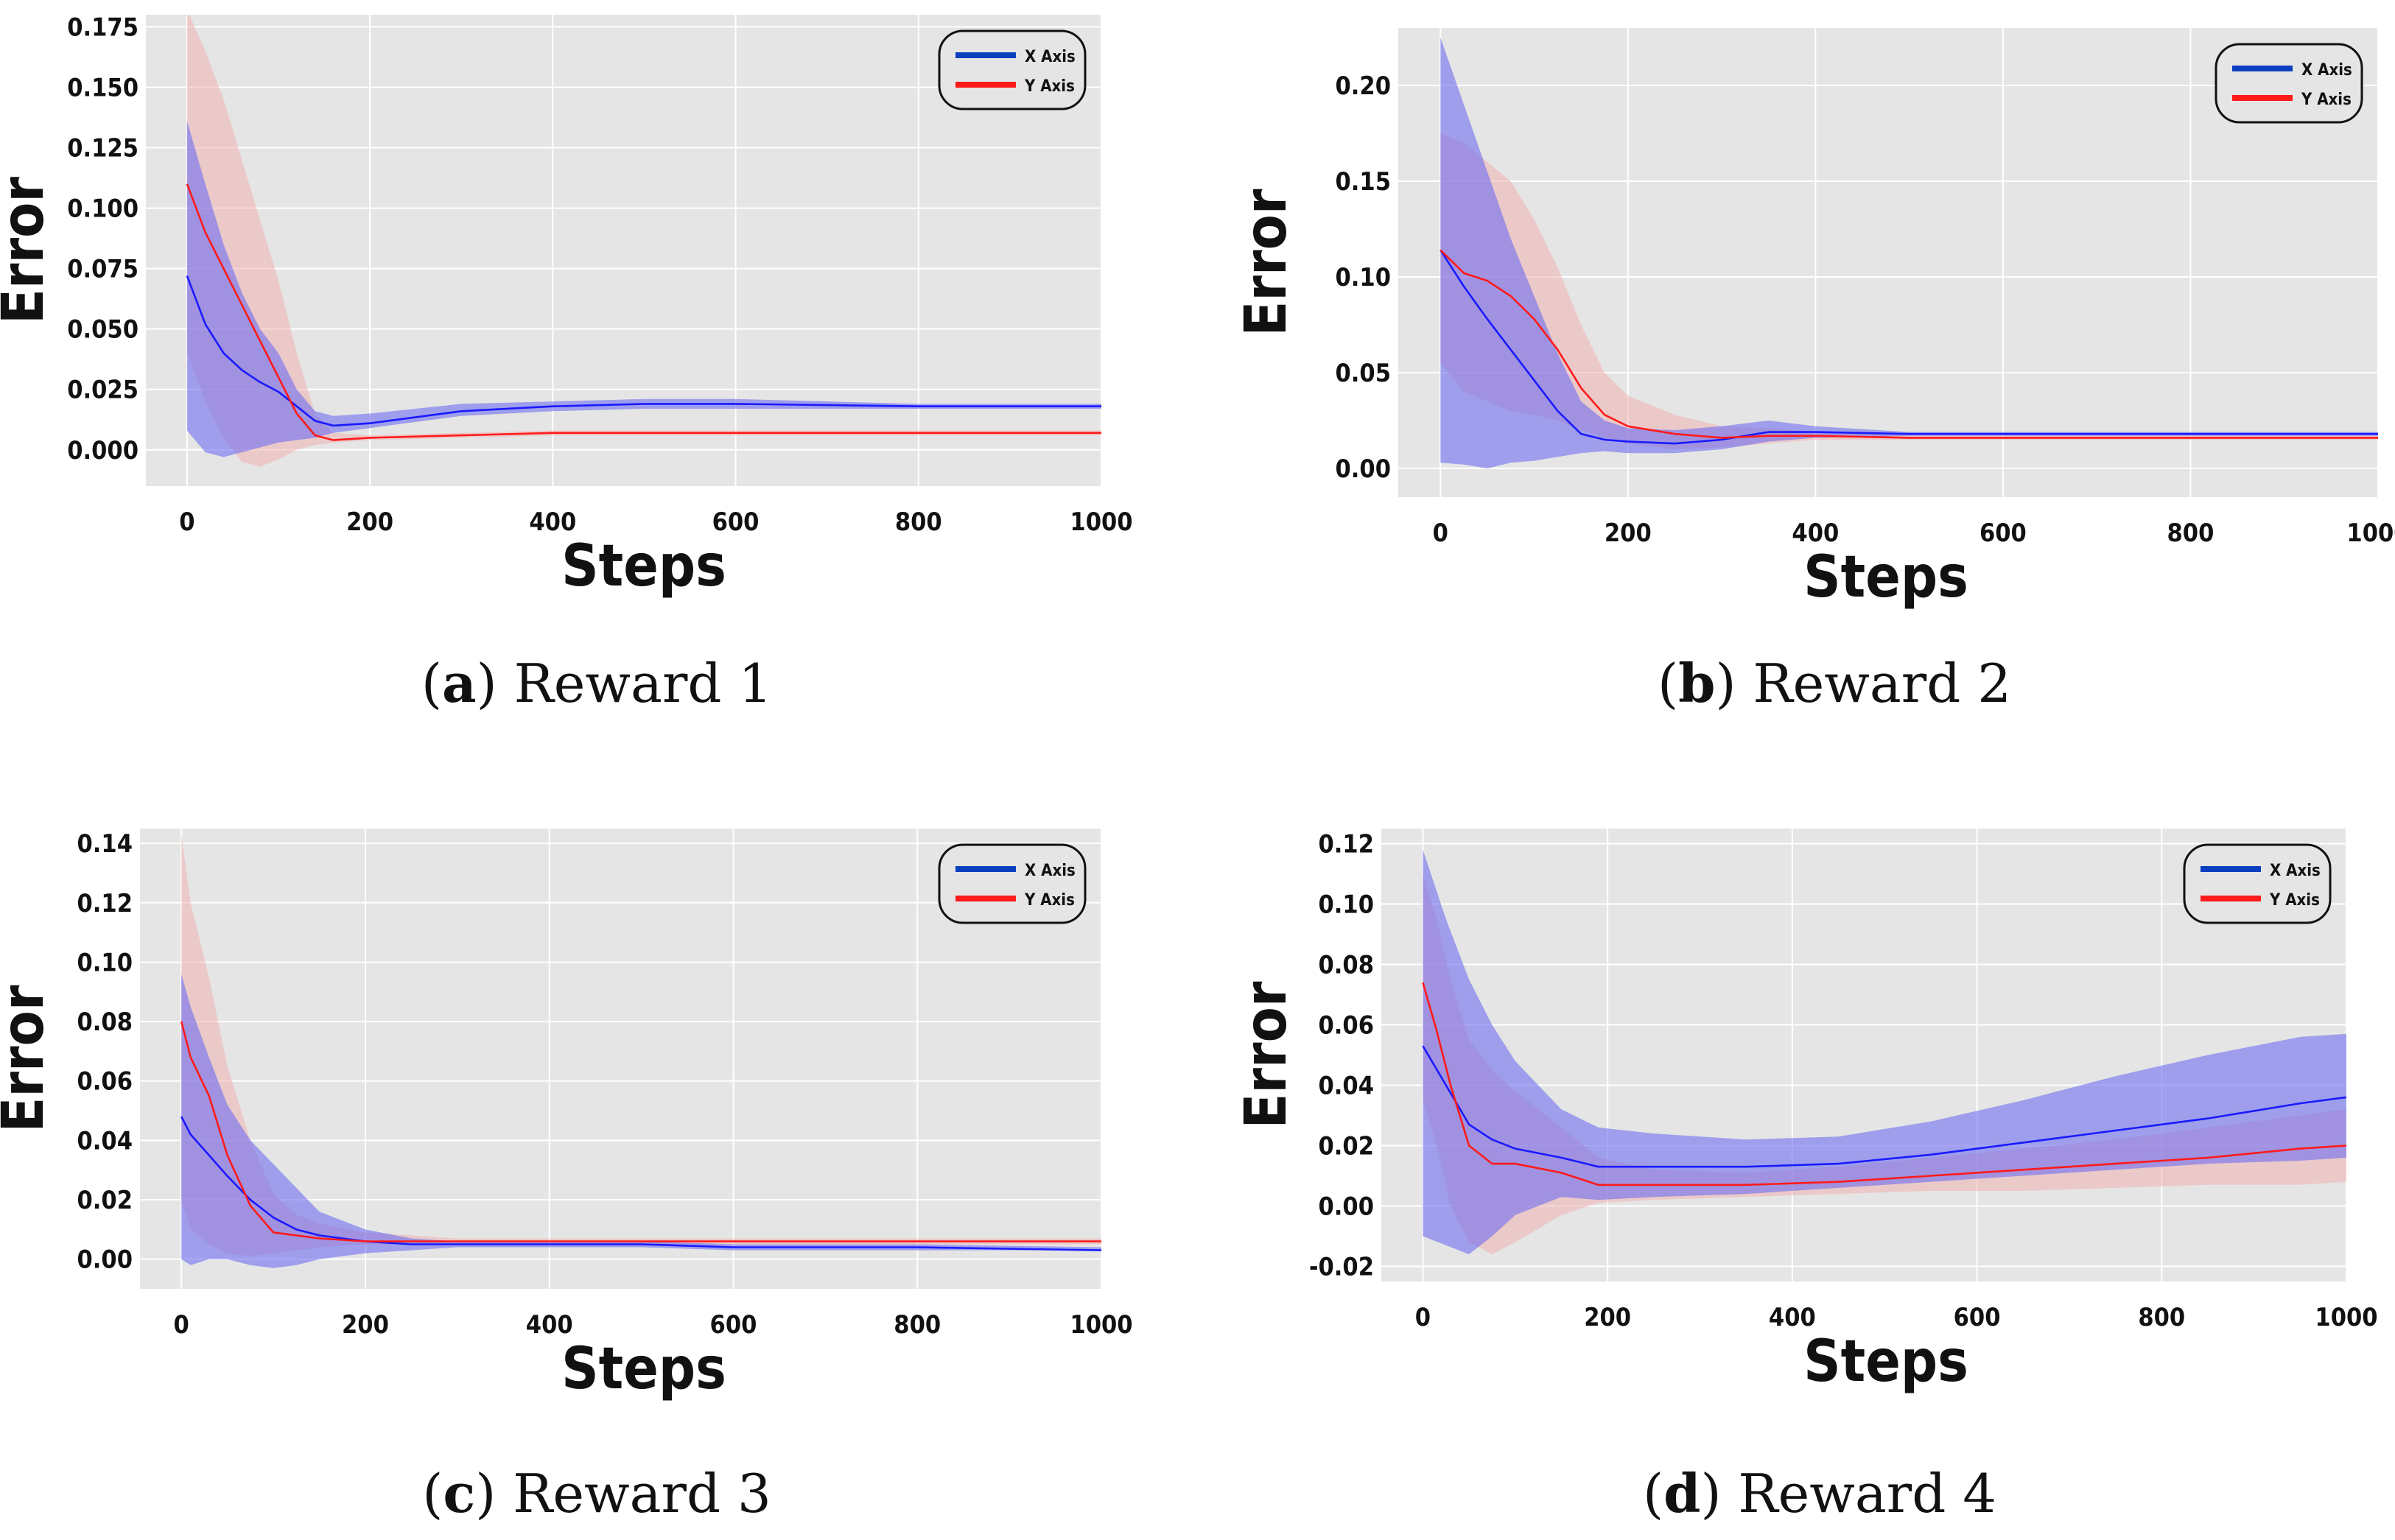 This screenshot has width=2395, height=1540. I want to click on y-tick-label: 0.150, so click(102, 87).